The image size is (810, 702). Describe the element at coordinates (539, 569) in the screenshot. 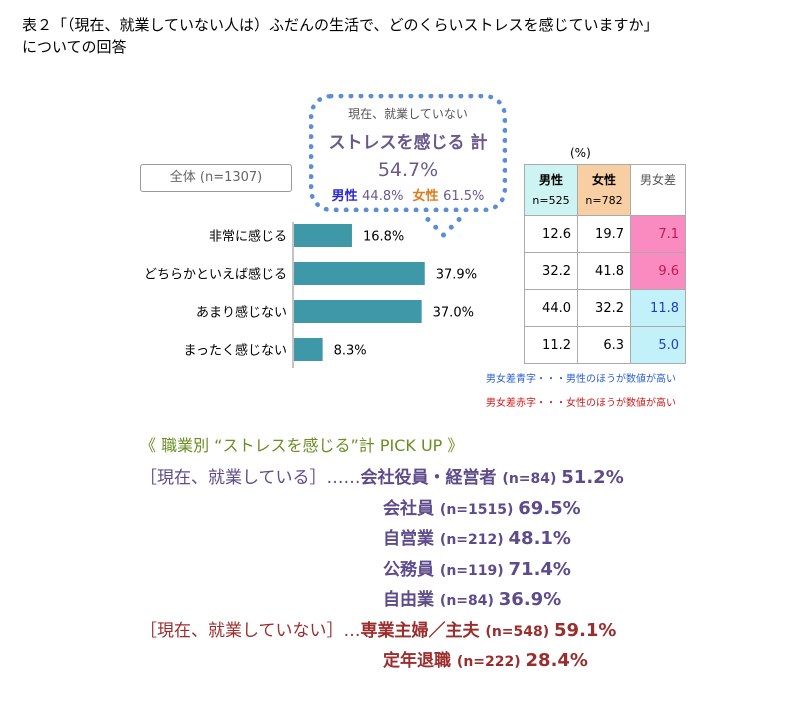

I see `occupation-stress-value: 71.4%` at that location.